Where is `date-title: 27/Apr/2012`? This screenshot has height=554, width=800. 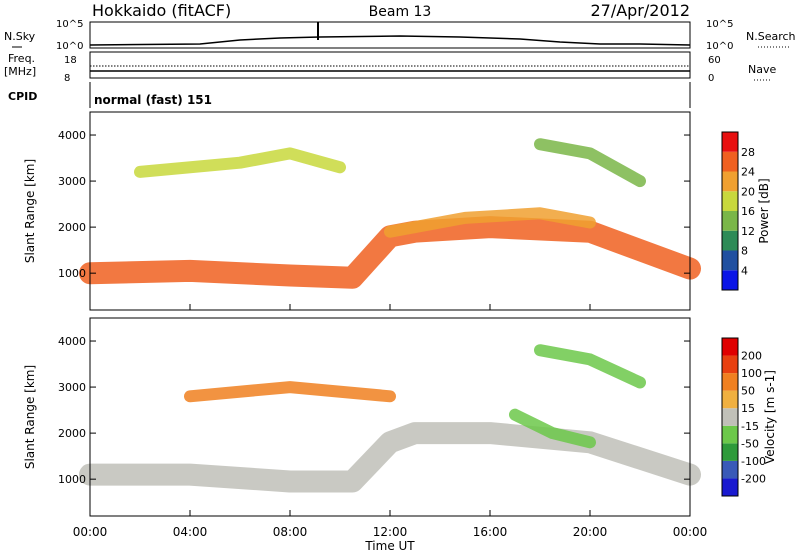
date-title: 27/Apr/2012 is located at coordinates (640, 10).